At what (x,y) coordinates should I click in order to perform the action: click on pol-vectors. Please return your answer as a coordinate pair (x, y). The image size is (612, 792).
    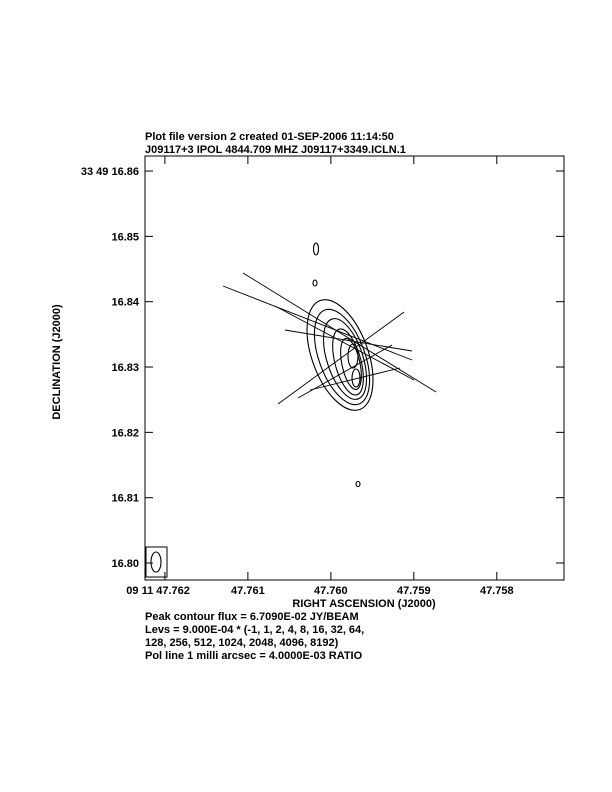
    Looking at the image, I should click on (329, 338).